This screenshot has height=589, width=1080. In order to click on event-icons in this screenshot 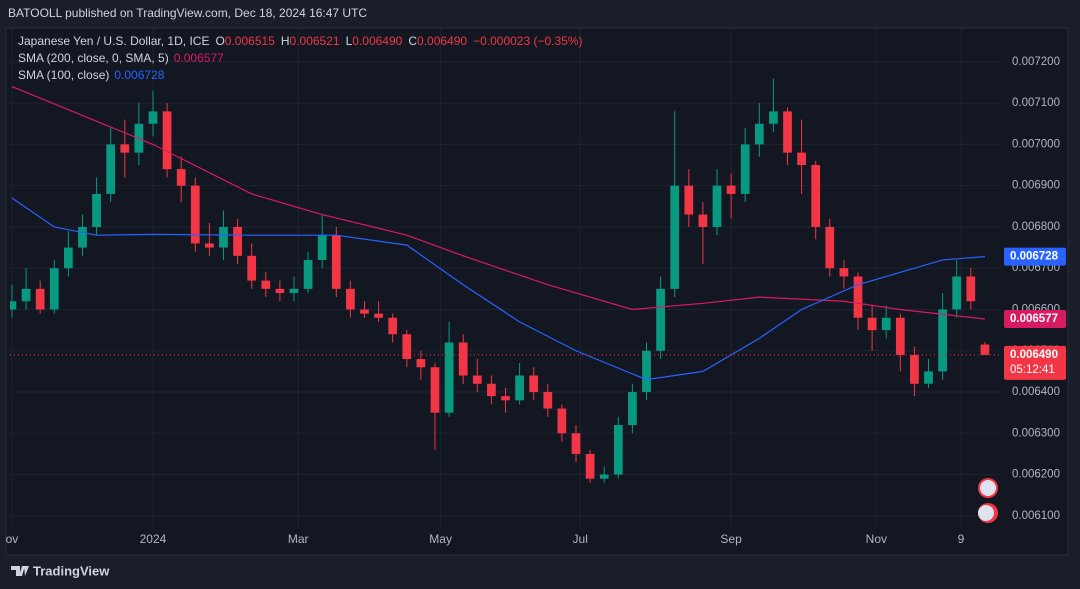, I will do `click(988, 500)`.